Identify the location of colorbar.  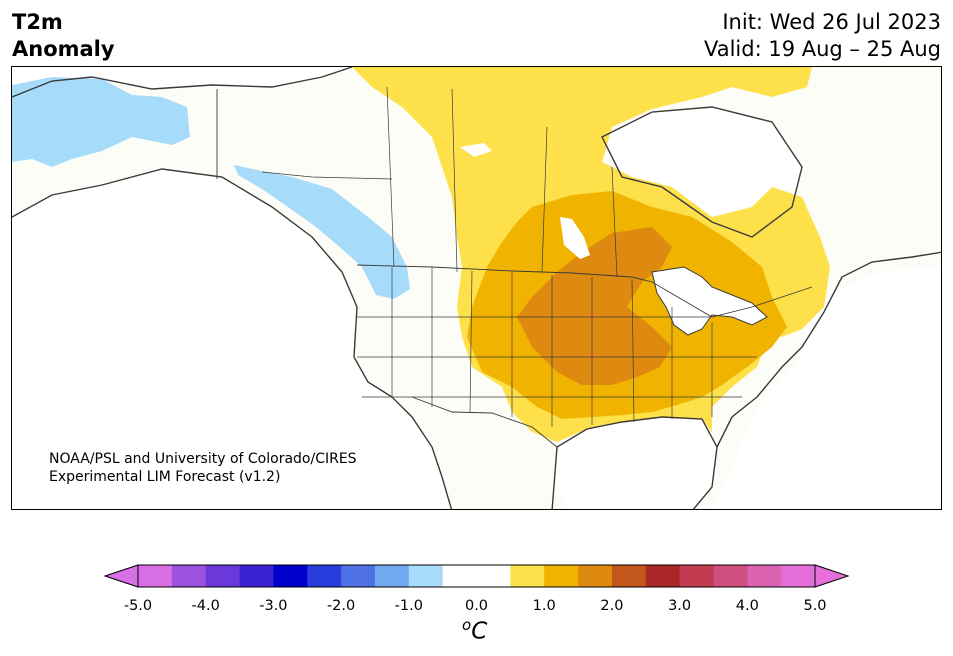
(476, 576).